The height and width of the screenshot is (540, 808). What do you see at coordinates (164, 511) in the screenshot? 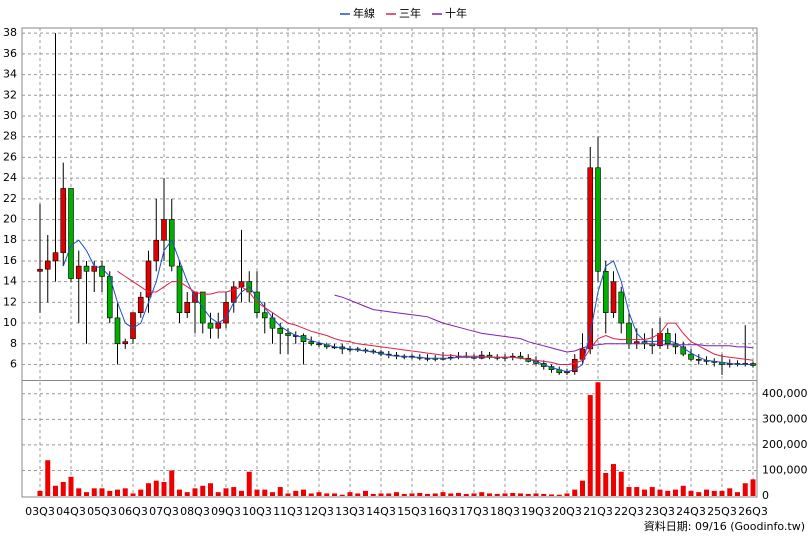
I see `x-tick-label: 07Q3` at bounding box center [164, 511].